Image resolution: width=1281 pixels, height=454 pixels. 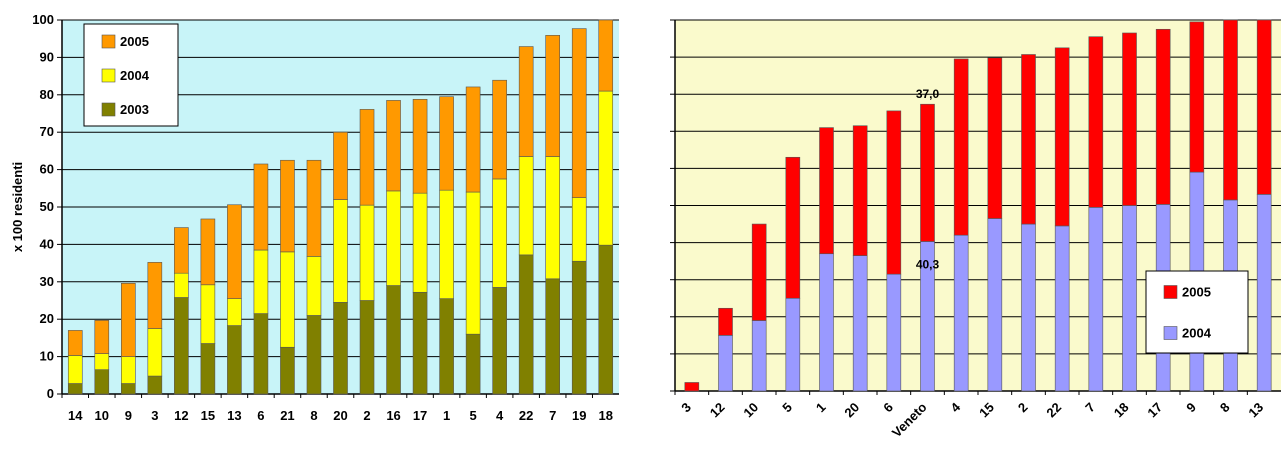 I want to click on x-tick-label: 18, so click(x=1121, y=410).